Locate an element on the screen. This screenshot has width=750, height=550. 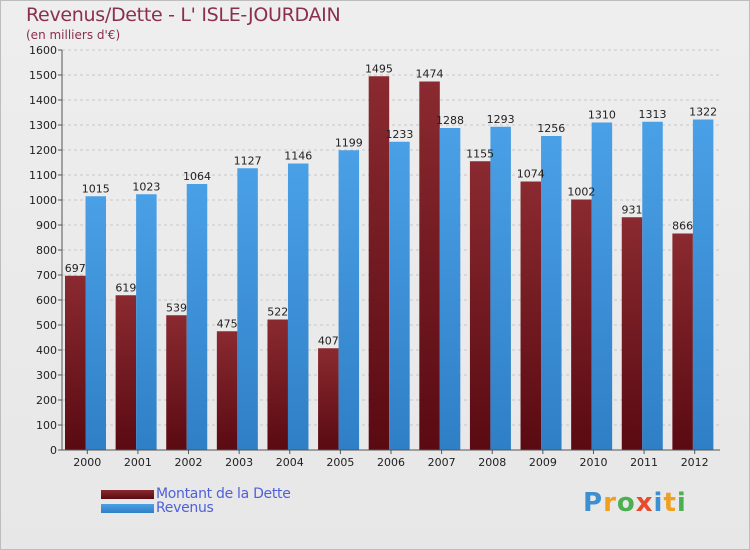
x-tick-label: 2012 is located at coordinates (695, 462).